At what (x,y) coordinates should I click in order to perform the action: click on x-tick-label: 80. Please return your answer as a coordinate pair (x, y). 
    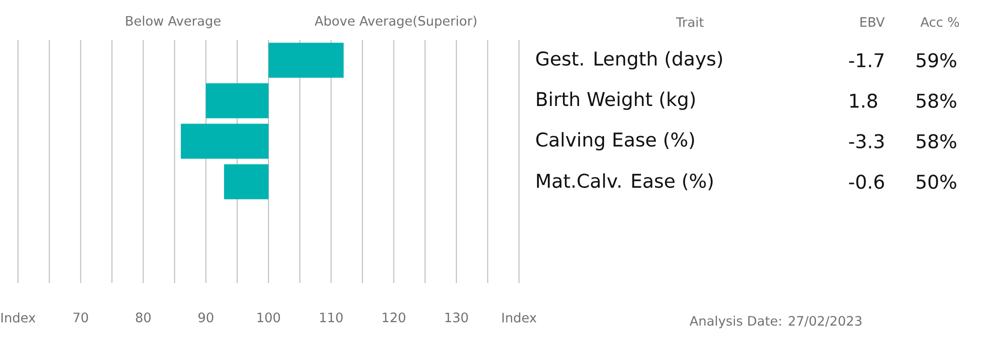
    Looking at the image, I should click on (143, 317).